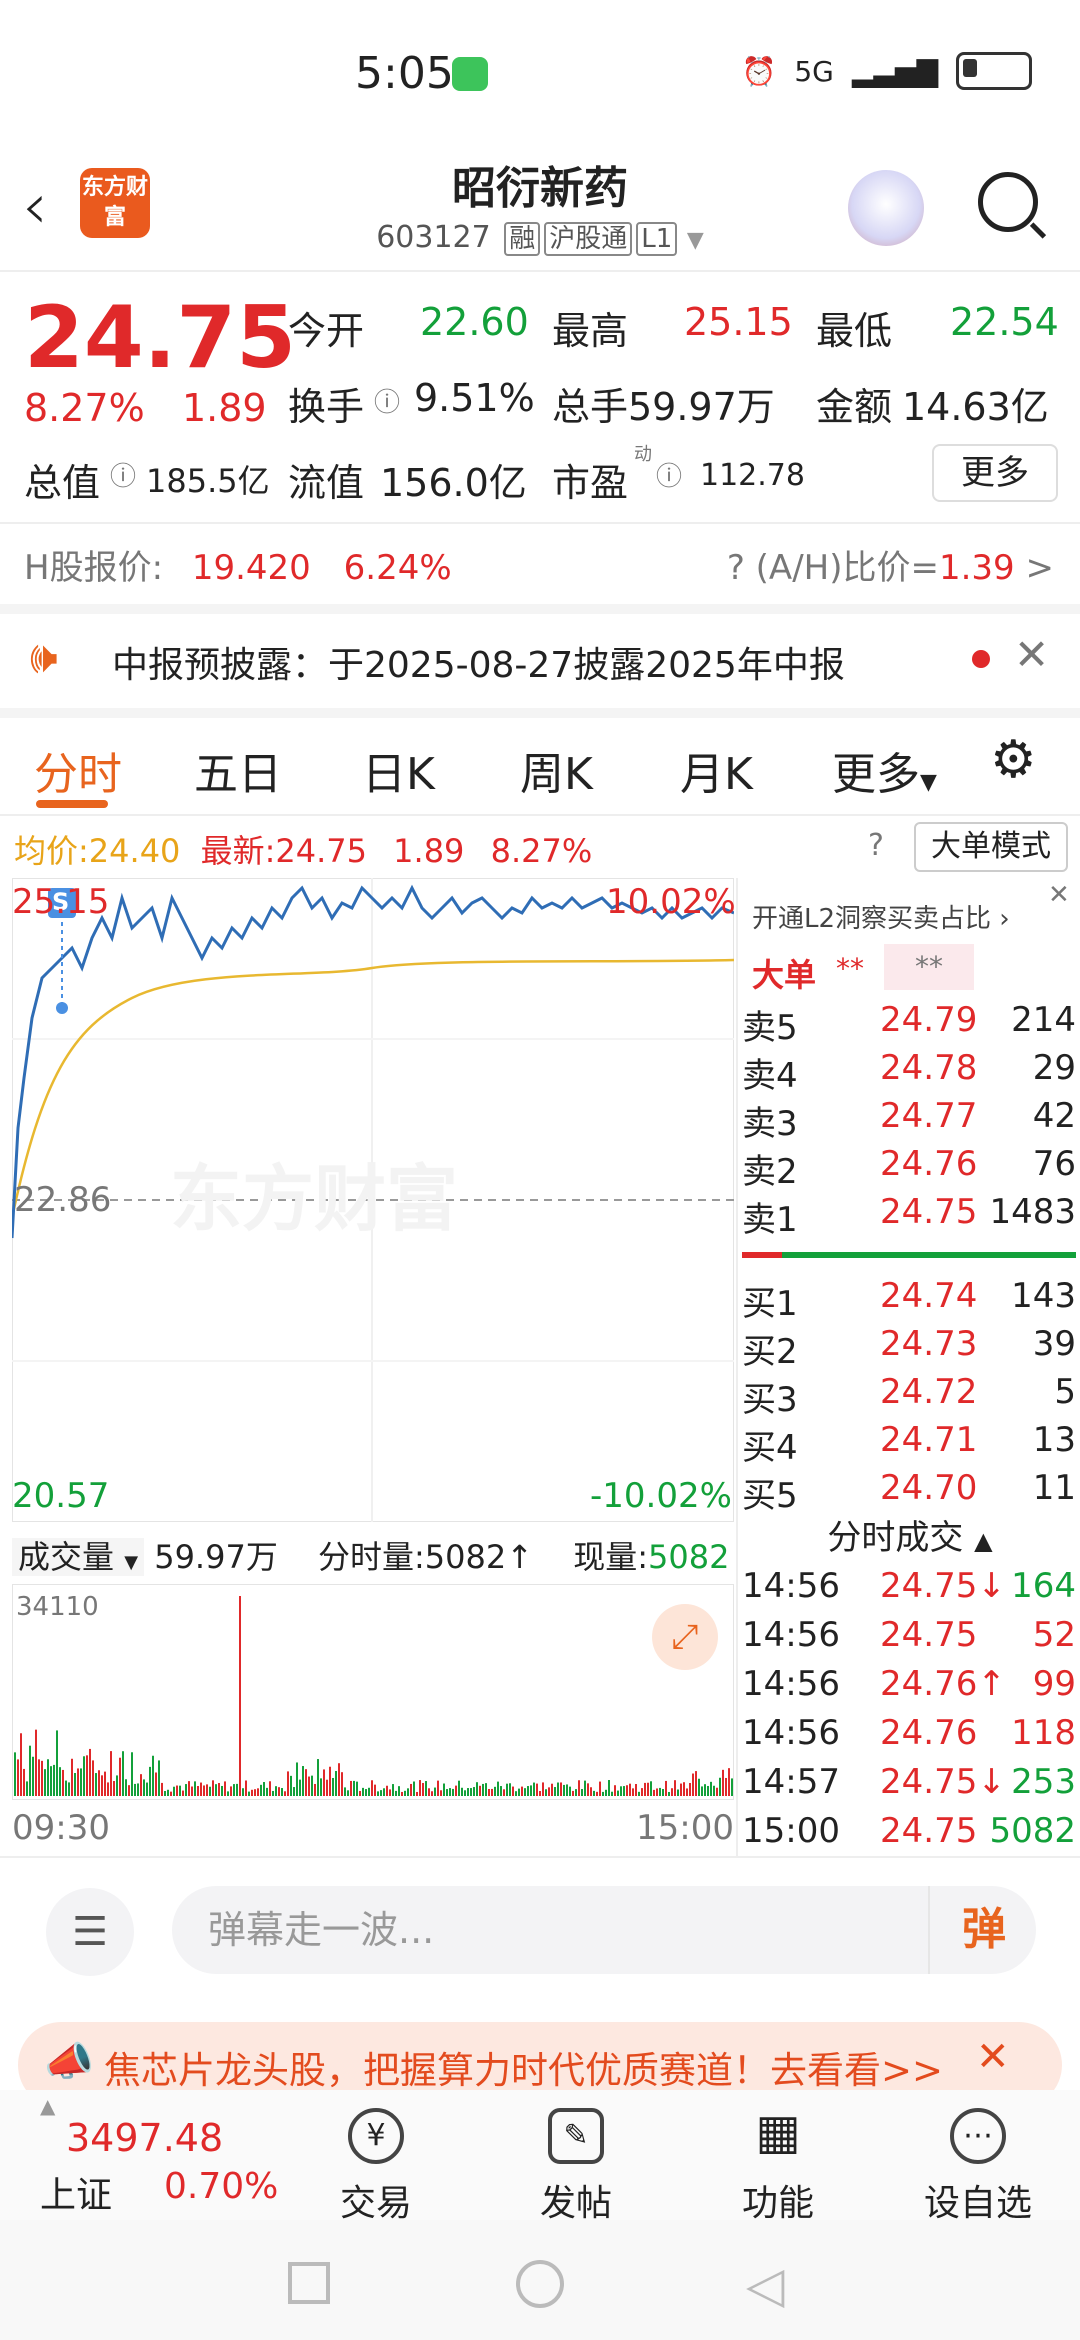 The width and height of the screenshot is (1080, 2340). Describe the element at coordinates (78, 1557) in the screenshot. I see `volume-selector: 成交量 ▼` at that location.